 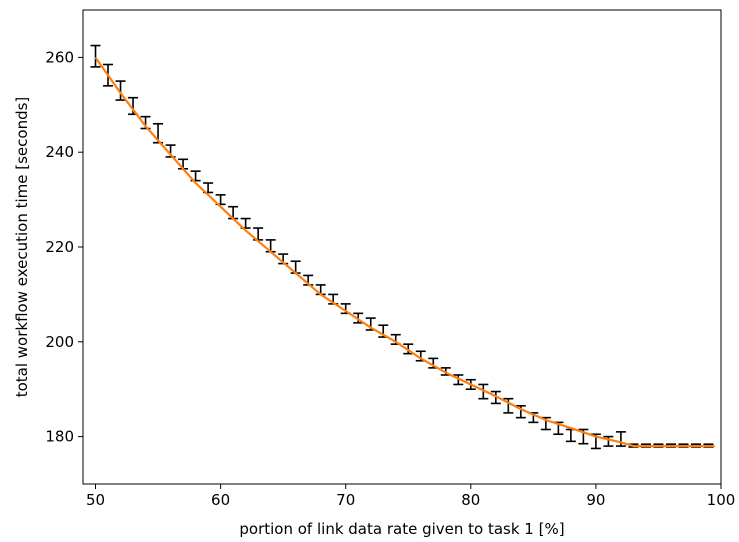 I want to click on y-axis: 180 200 220 240 260, so click(x=64, y=247).